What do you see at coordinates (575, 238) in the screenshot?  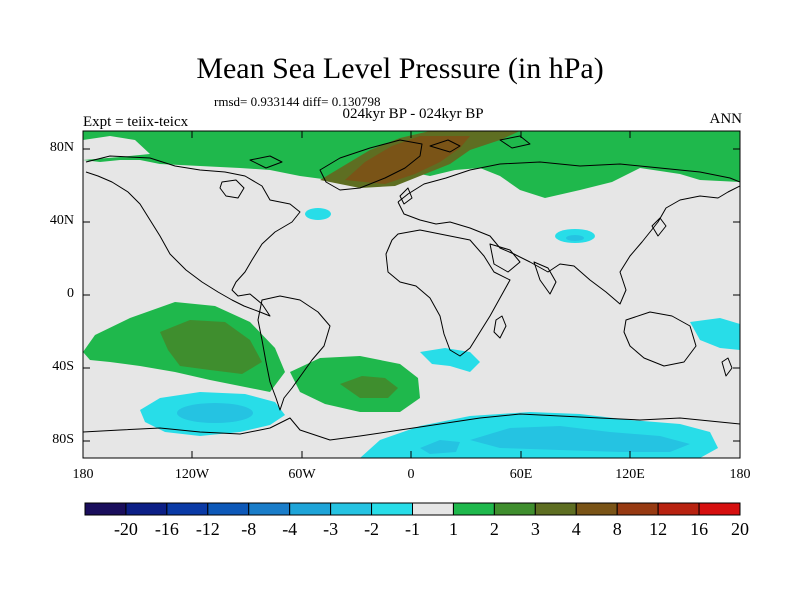 I see `field-asia-blue` at bounding box center [575, 238].